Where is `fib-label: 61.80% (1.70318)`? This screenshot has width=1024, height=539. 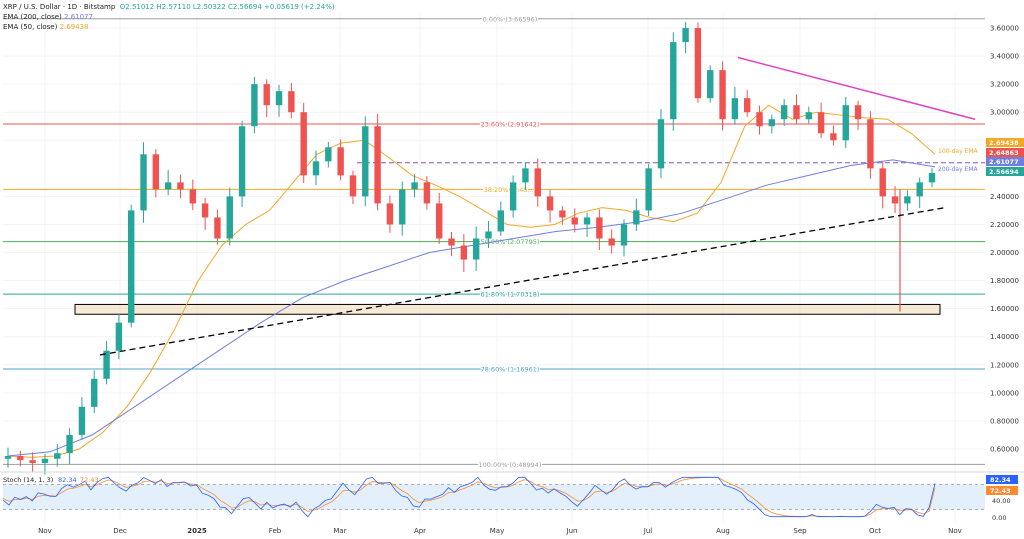 fib-label: 61.80% (1.70318) is located at coordinates (510, 295).